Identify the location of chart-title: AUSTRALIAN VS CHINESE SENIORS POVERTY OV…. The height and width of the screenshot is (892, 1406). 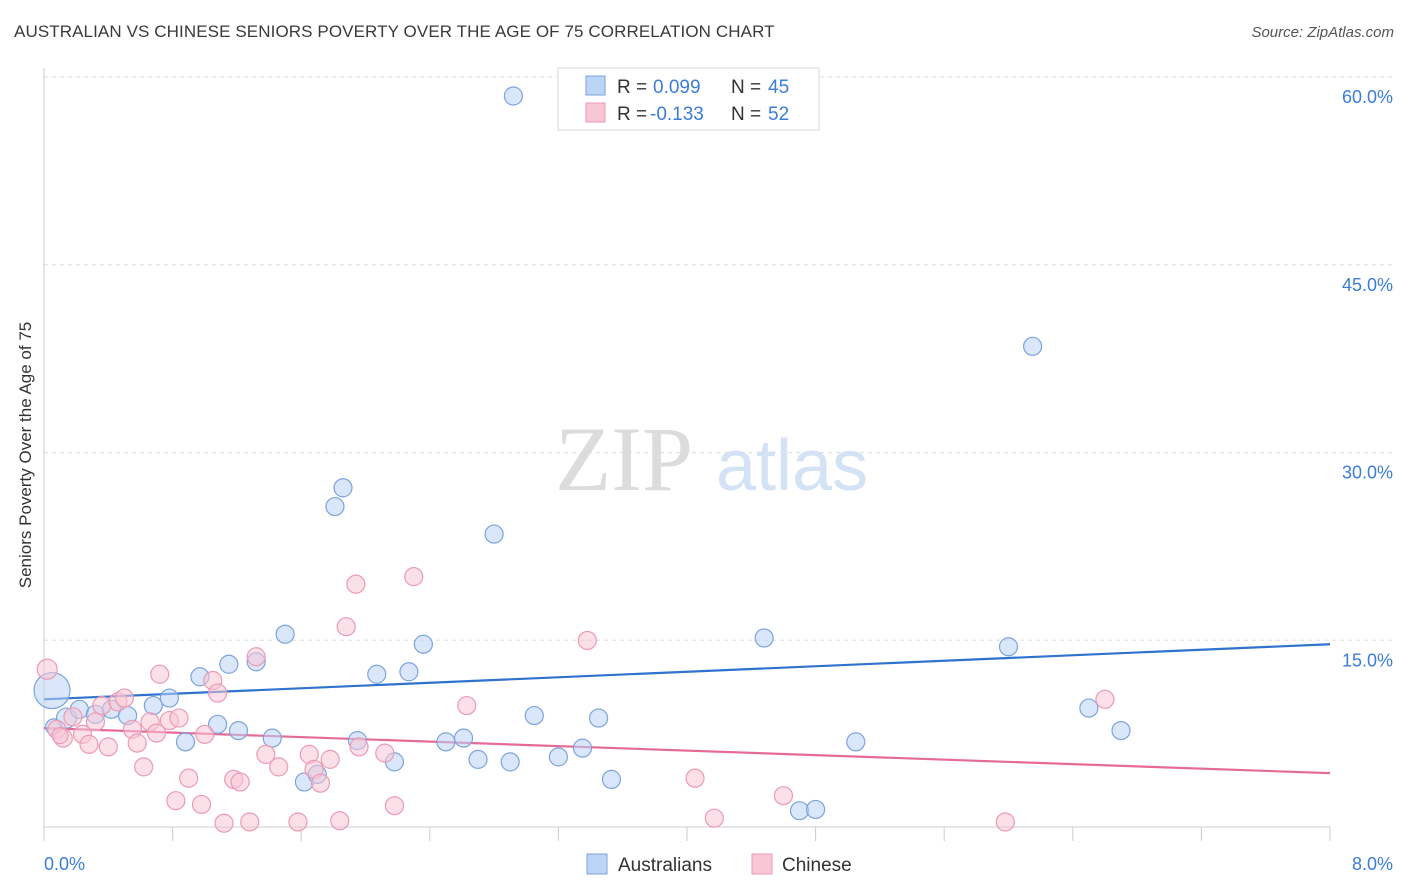
(394, 31).